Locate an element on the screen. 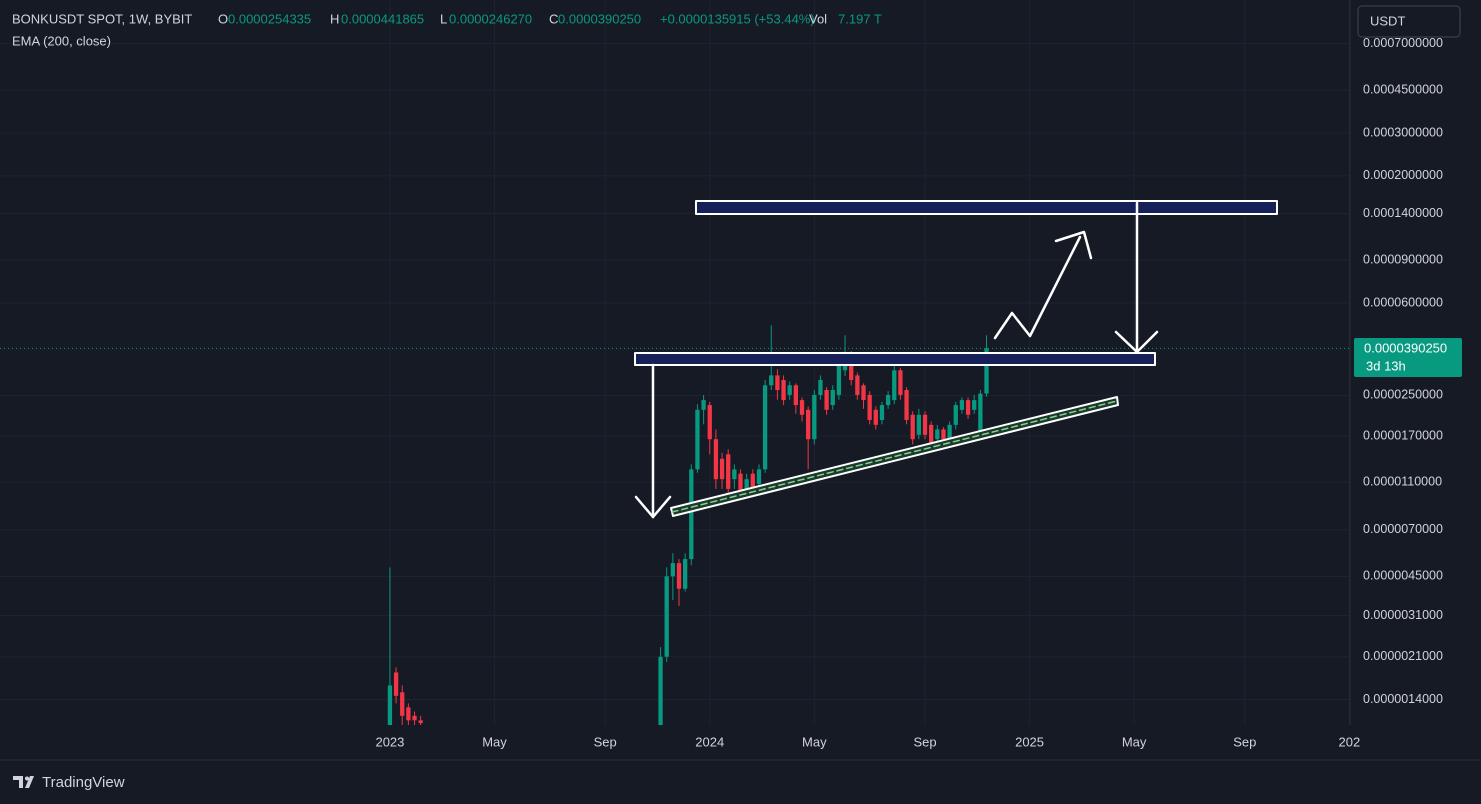 The image size is (1481, 804). y-tick-label: 0.0000900000 is located at coordinates (1403, 259).